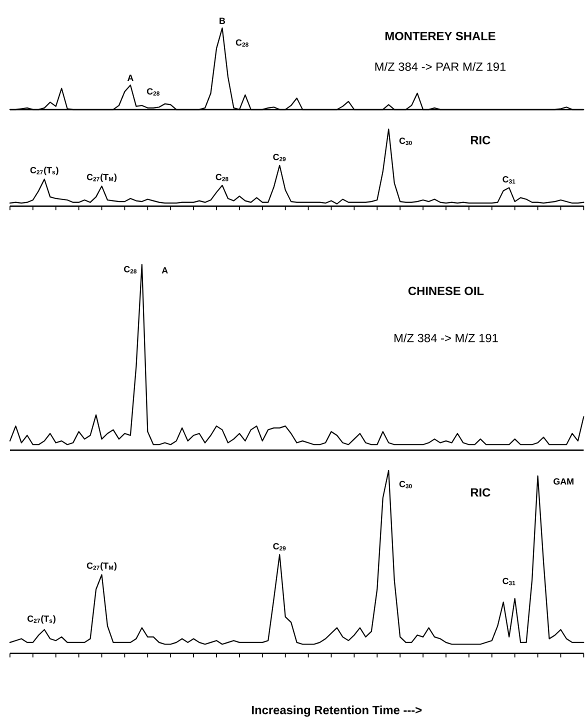 Image resolution: width=587 pixels, height=720 pixels. What do you see at coordinates (440, 66) in the screenshot?
I see `text: M/Z 384 -> PAR M/Z 191` at bounding box center [440, 66].